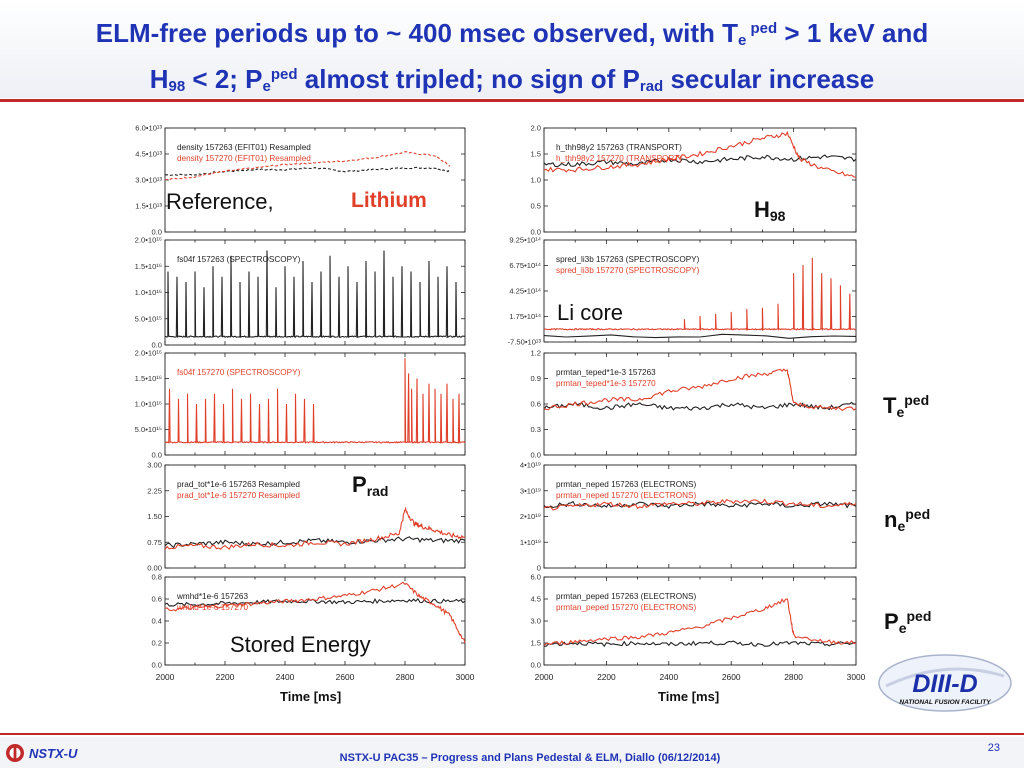 Image resolution: width=1024 pixels, height=768 pixels. What do you see at coordinates (220, 201) in the screenshot?
I see `annotation-reference: Reference,` at bounding box center [220, 201].